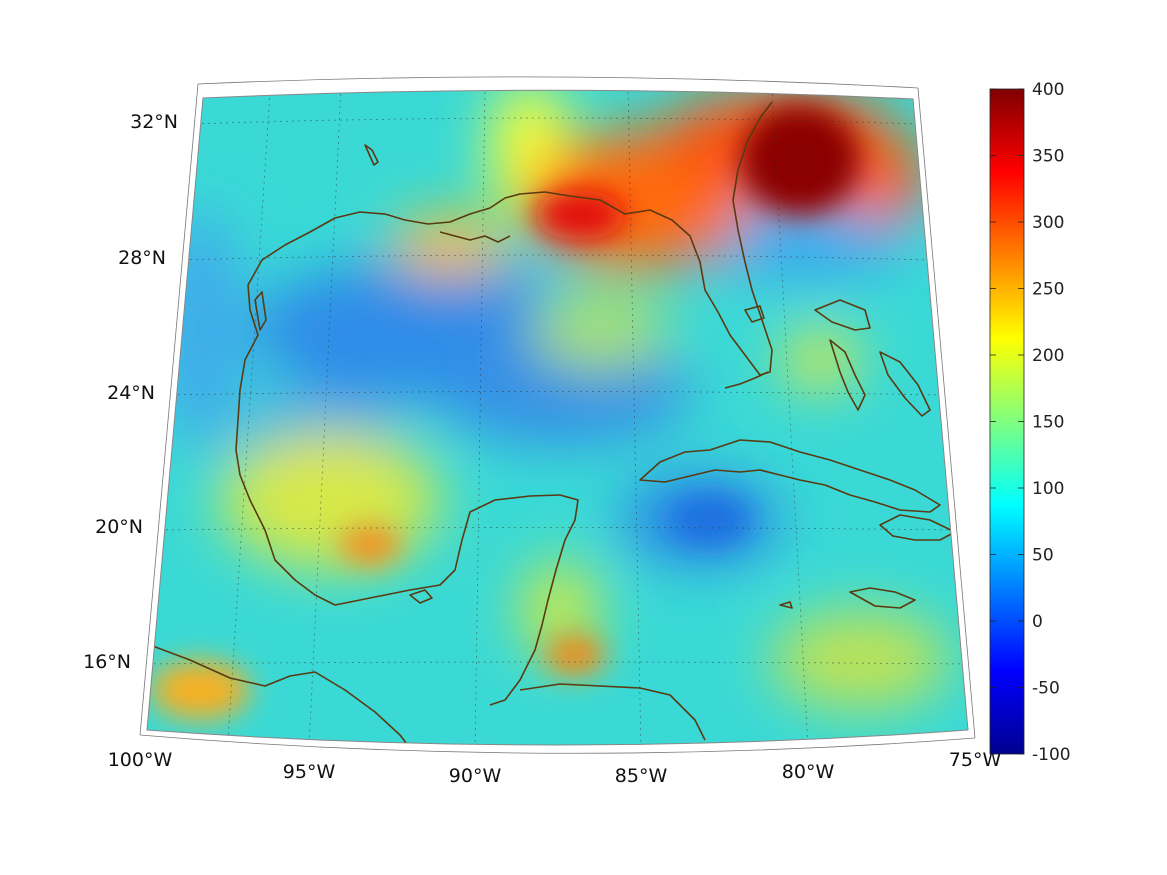  I want to click on bahamas-north, so click(842, 315).